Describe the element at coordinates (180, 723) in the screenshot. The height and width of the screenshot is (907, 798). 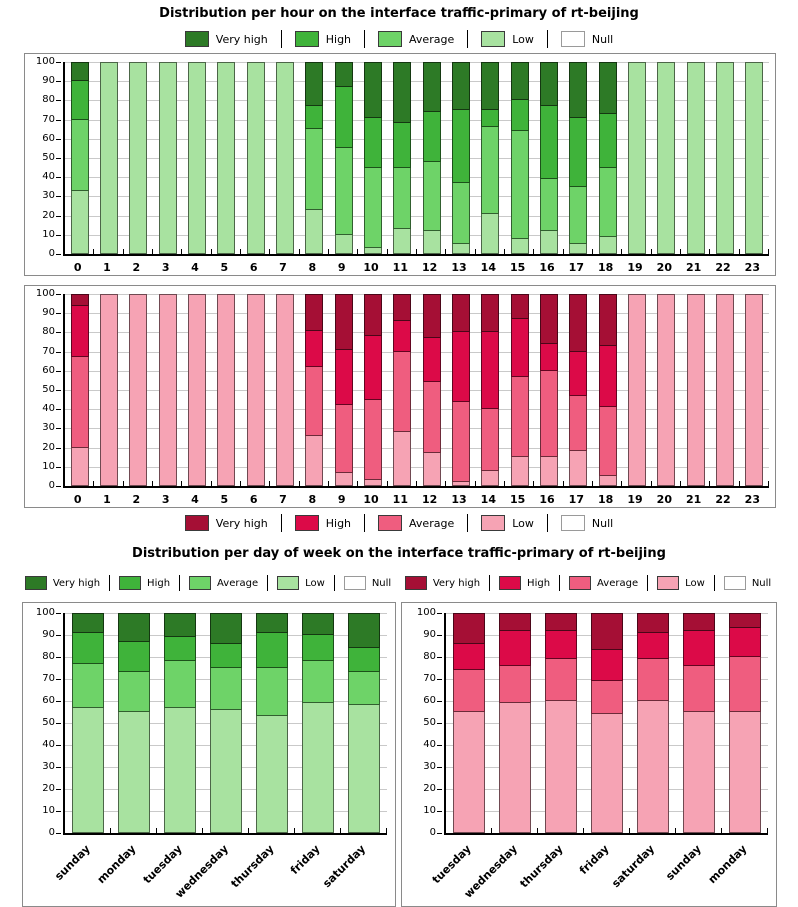
I see `stacked-bar-tuesday` at that location.